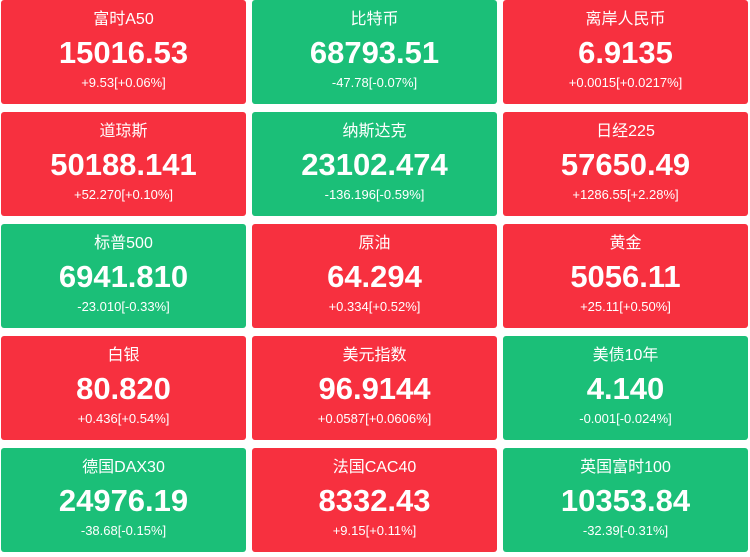 This screenshot has height=557, width=750. What do you see at coordinates (625, 19) in the screenshot?
I see `quote-name: 离岸人民币` at bounding box center [625, 19].